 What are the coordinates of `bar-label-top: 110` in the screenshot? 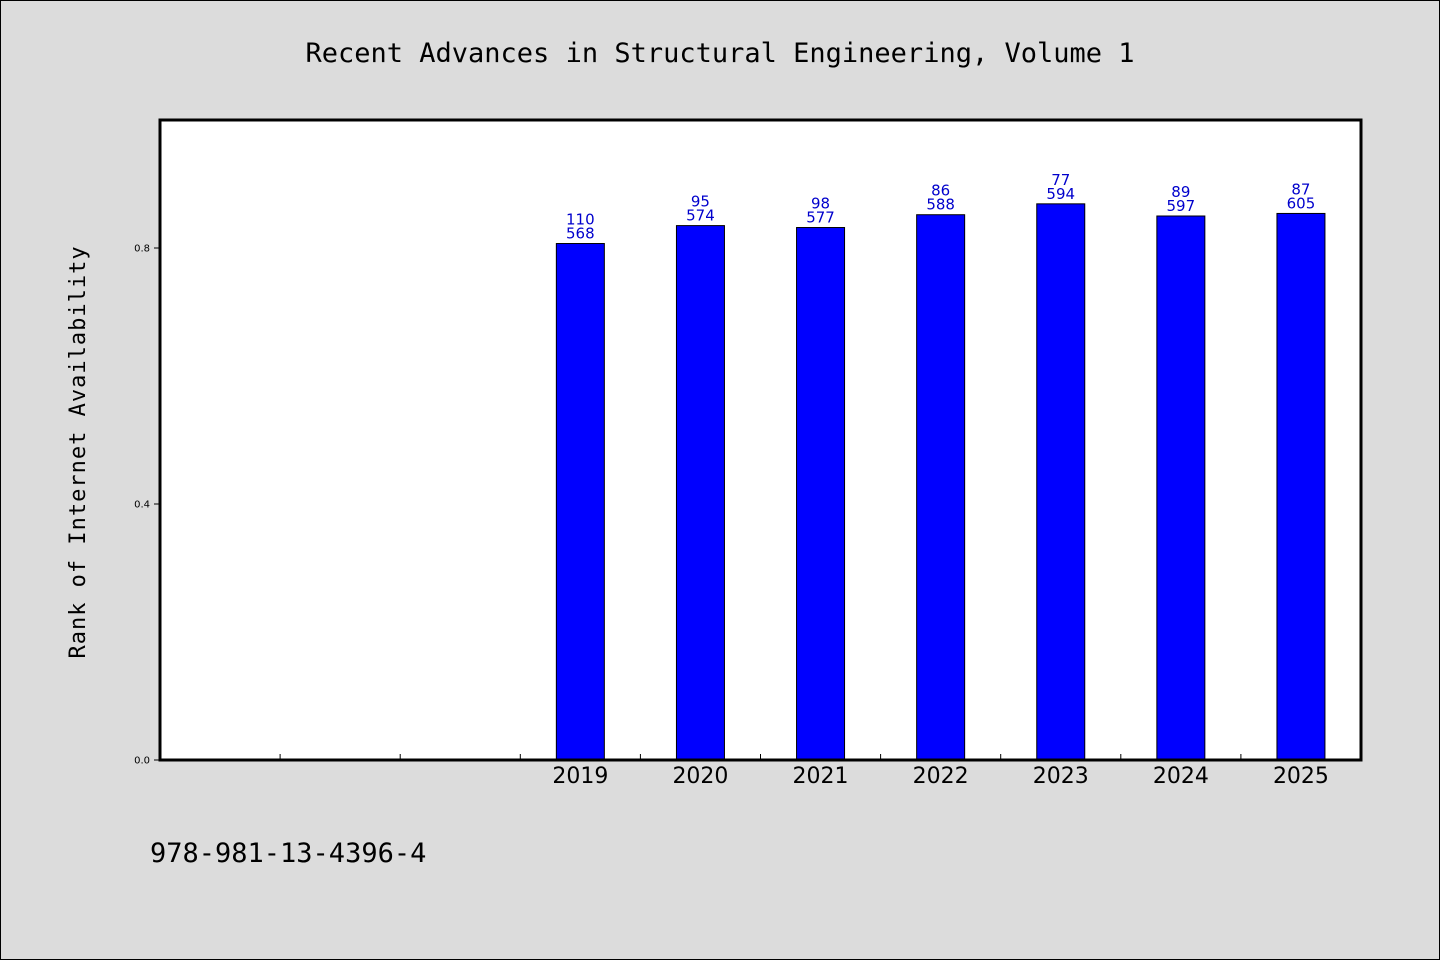 It's located at (580, 220).